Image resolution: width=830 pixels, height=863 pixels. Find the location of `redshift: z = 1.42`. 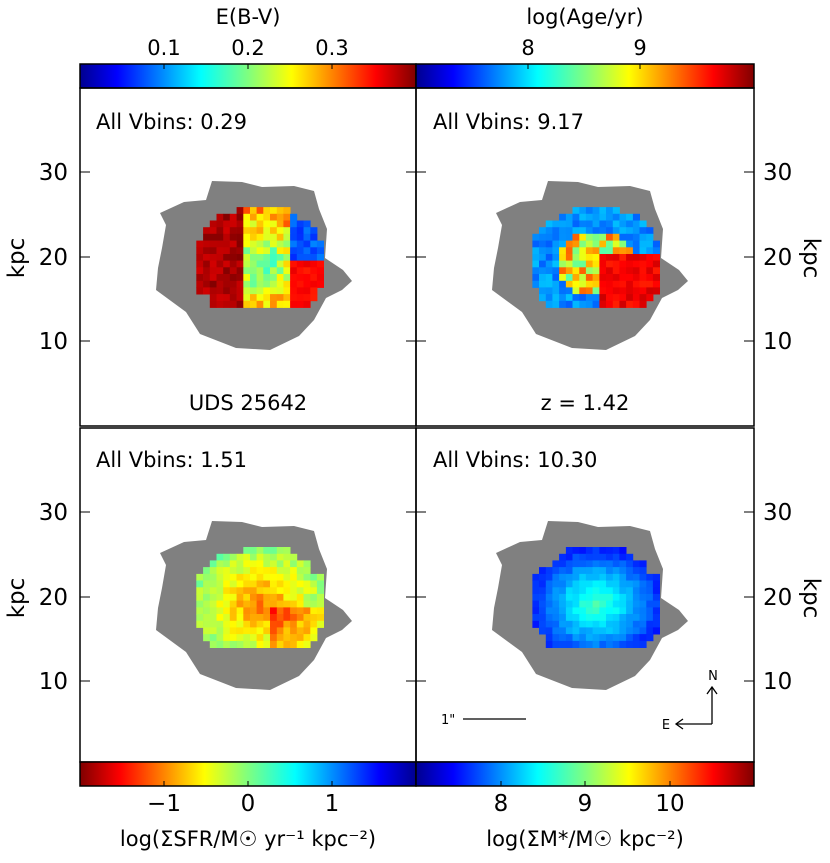

redshift: z = 1.42 is located at coordinates (585, 403).